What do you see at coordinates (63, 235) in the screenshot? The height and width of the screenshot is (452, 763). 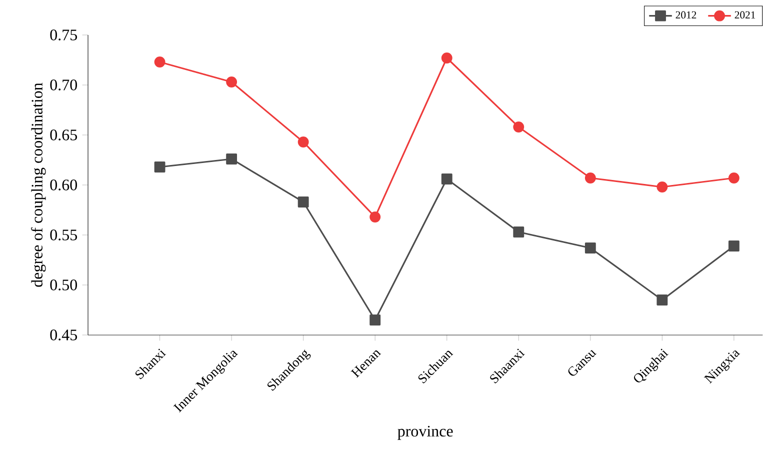 I see `y-tick-label: 0.55` at bounding box center [63, 235].